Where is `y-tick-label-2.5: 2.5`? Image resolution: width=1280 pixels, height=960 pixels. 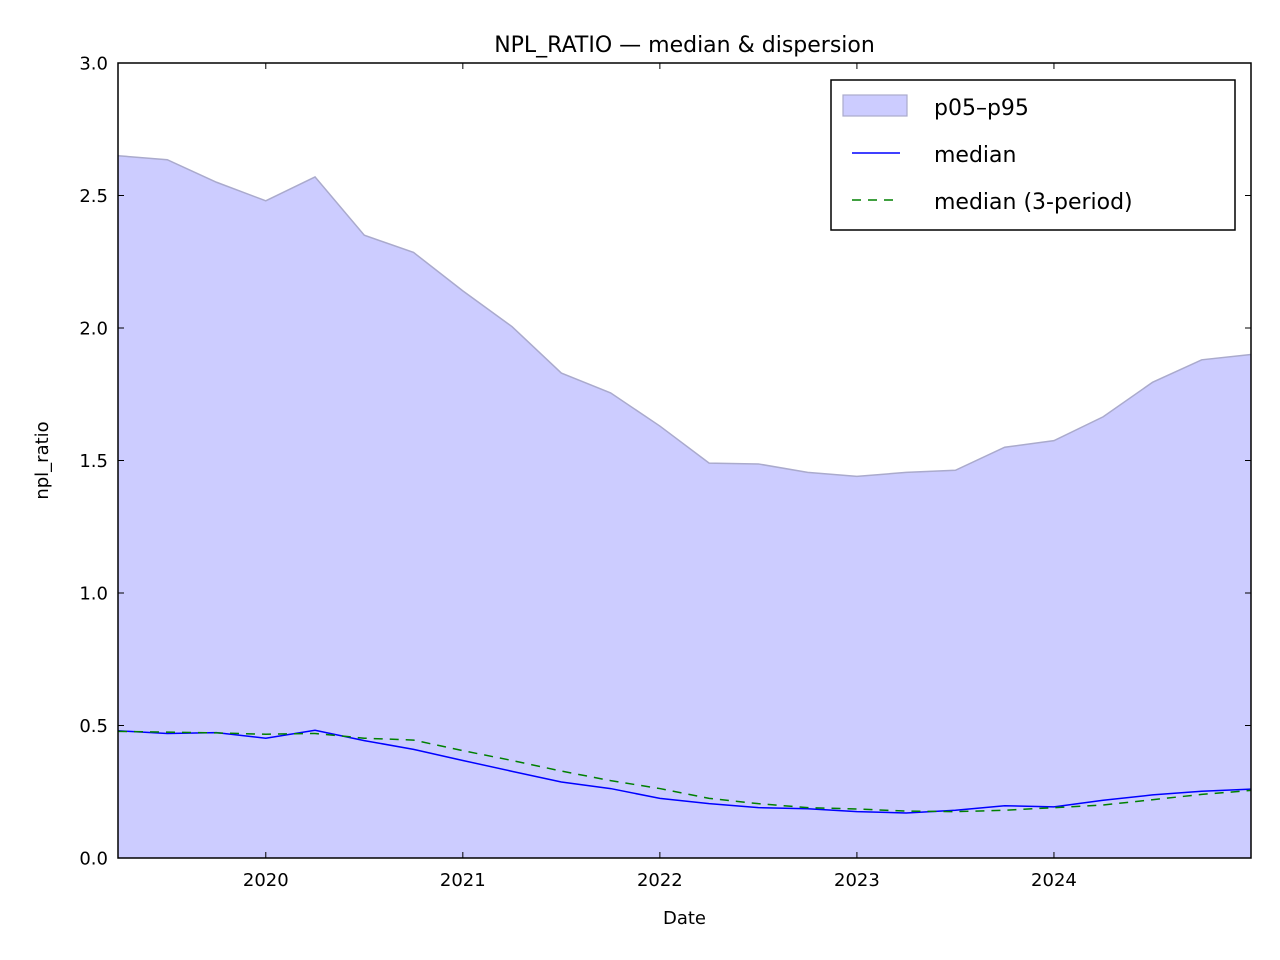 y-tick-label-2.5: 2.5 is located at coordinates (93, 196).